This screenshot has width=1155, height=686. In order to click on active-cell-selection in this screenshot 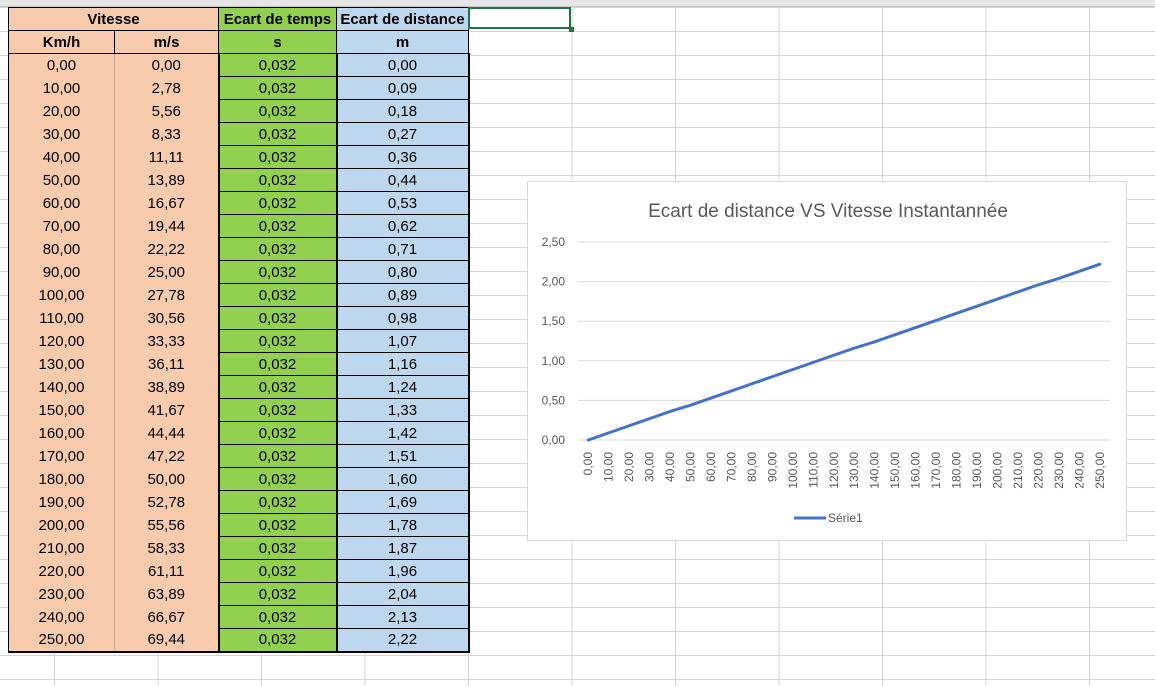, I will do `click(519, 18)`.